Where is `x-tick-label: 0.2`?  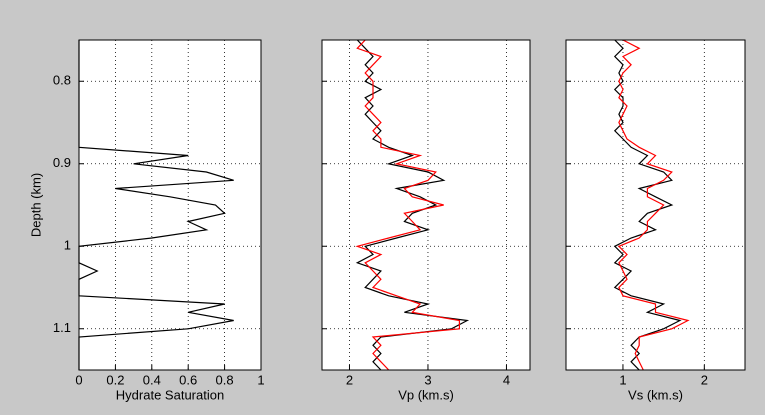 x-tick-label: 0.2 is located at coordinates (115, 379).